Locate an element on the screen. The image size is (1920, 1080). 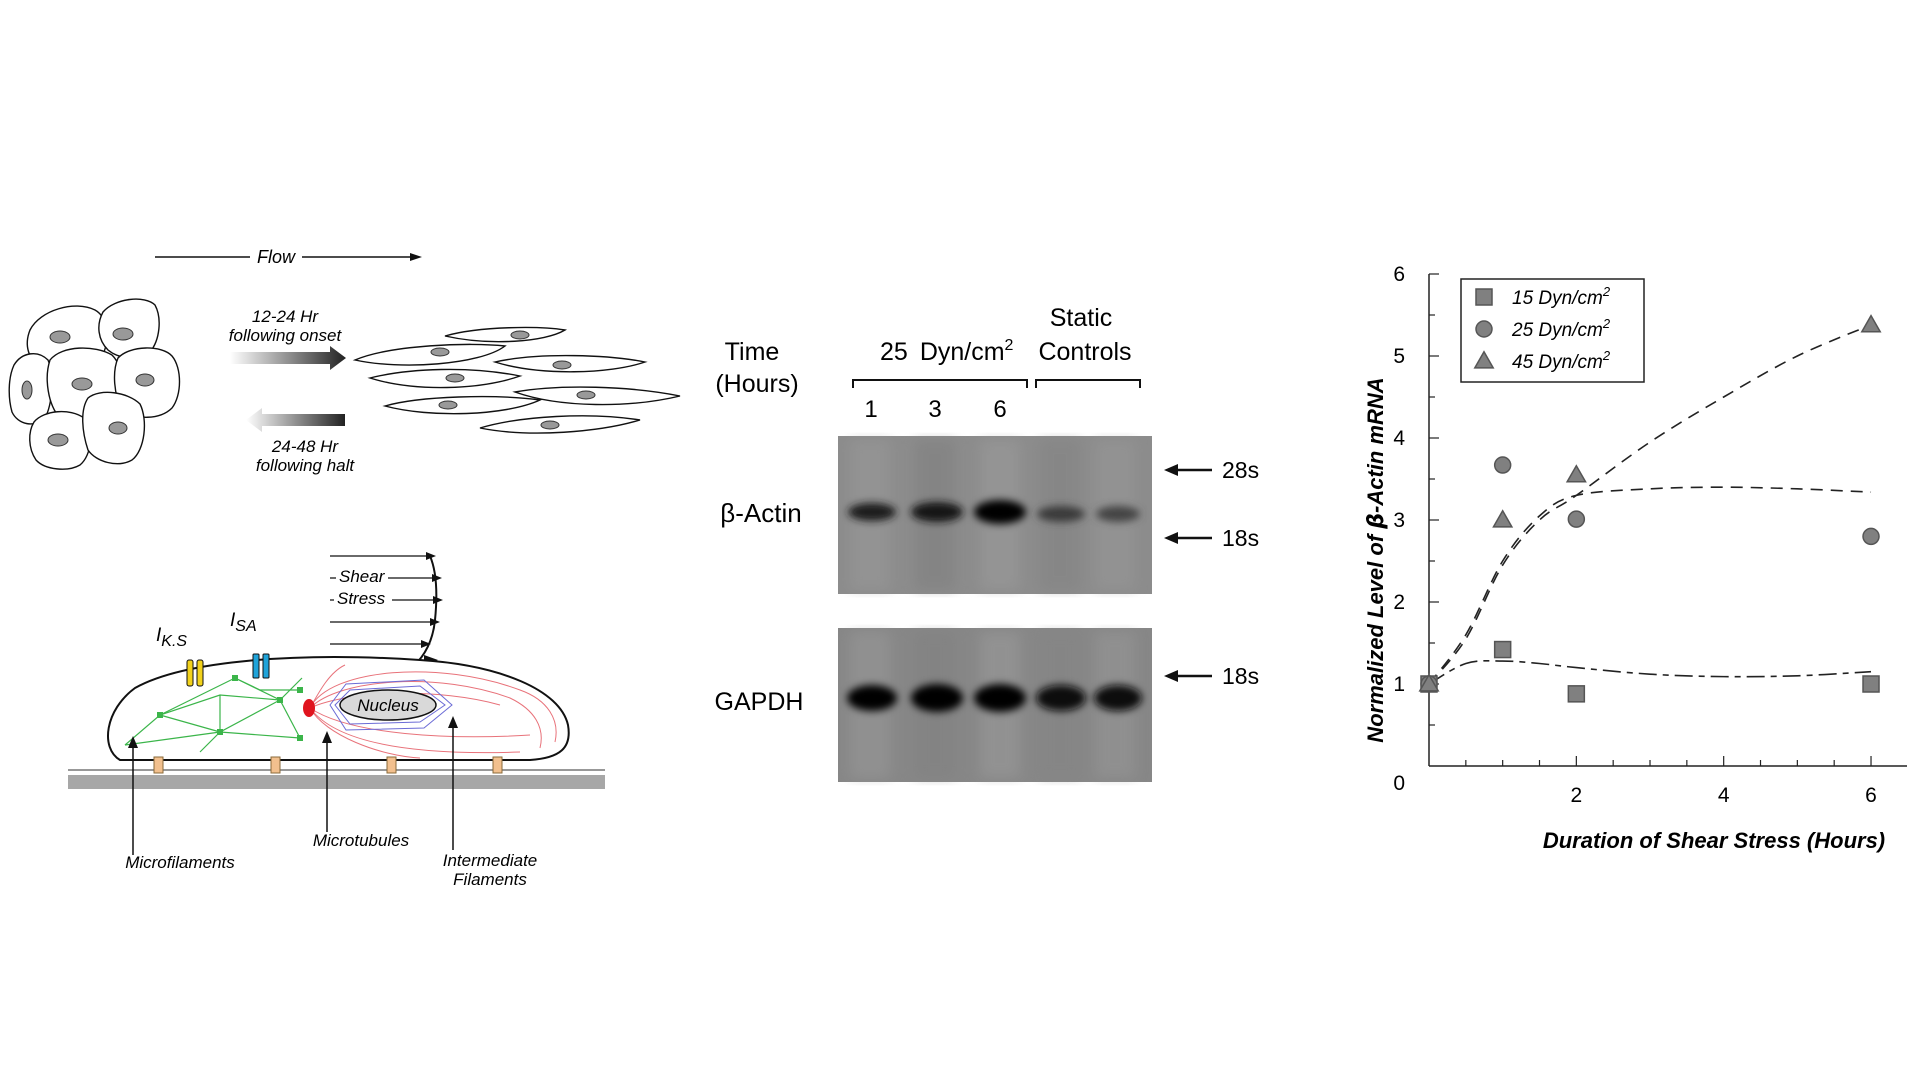
filament is located at coordinates (415, 730).